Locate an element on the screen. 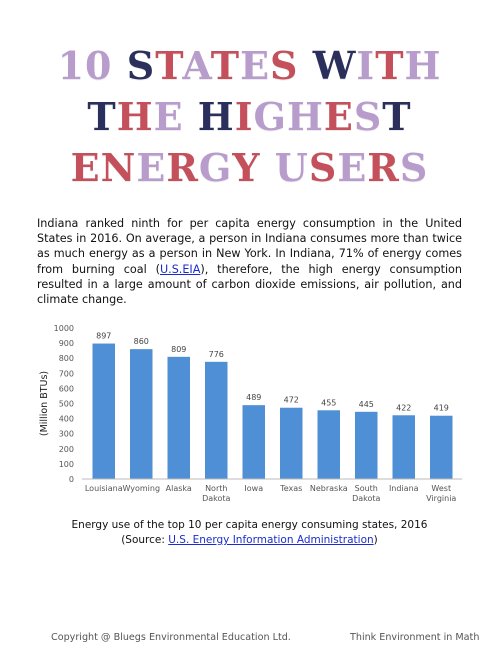 This screenshot has width=499, height=647. x-tick-label: Alaska is located at coordinates (179, 488).